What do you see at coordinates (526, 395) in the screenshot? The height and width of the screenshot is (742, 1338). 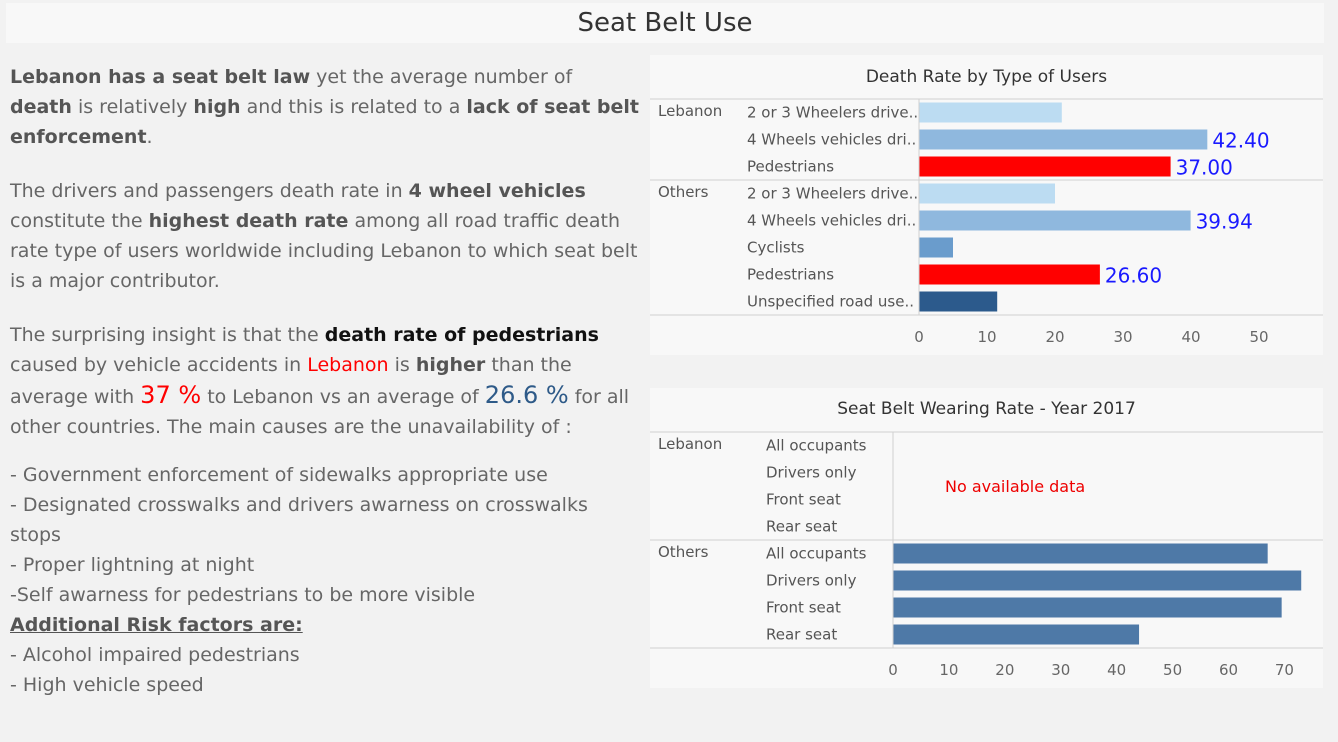 I see `others-pedestrian-rate: 26.6 %` at bounding box center [526, 395].